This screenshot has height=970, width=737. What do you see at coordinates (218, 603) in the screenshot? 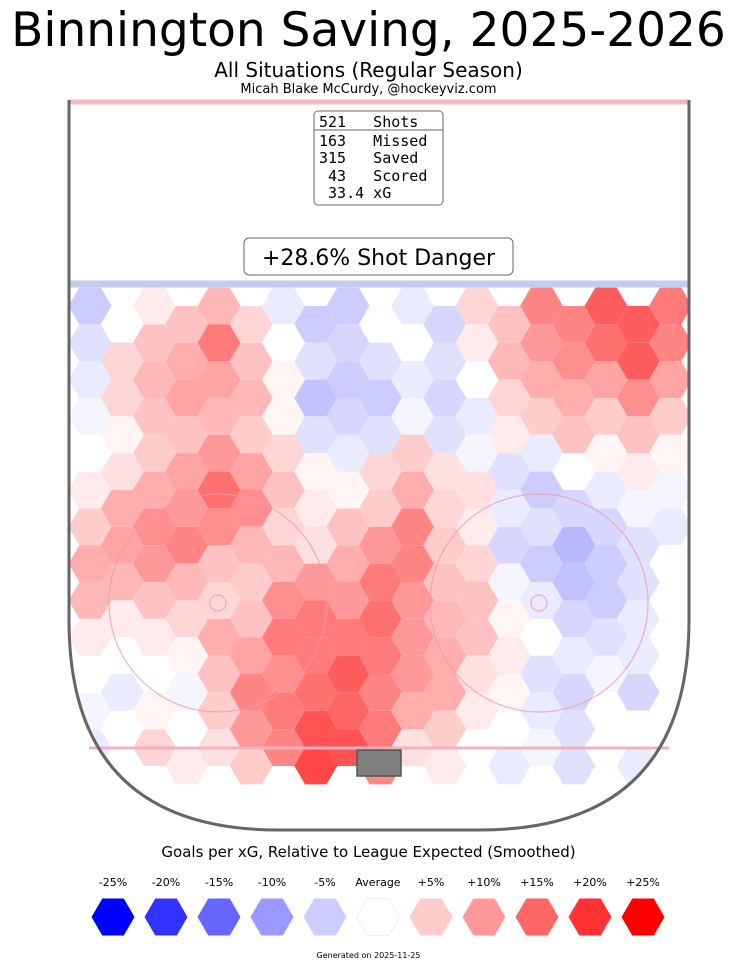
I see `left-faceoff-dot` at bounding box center [218, 603].